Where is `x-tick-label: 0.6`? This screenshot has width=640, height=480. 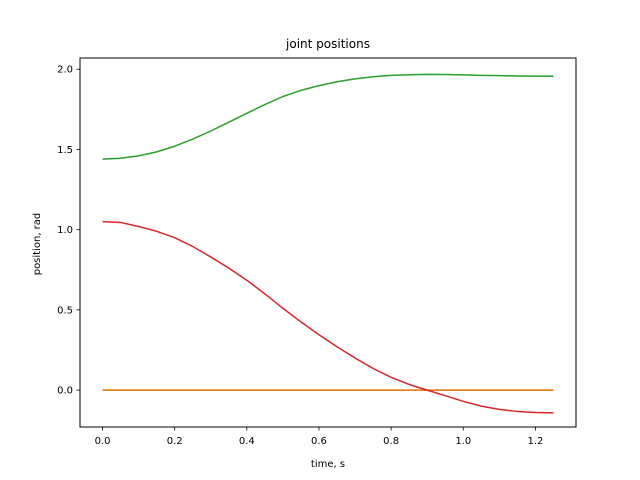 x-tick-label: 0.6 is located at coordinates (319, 441).